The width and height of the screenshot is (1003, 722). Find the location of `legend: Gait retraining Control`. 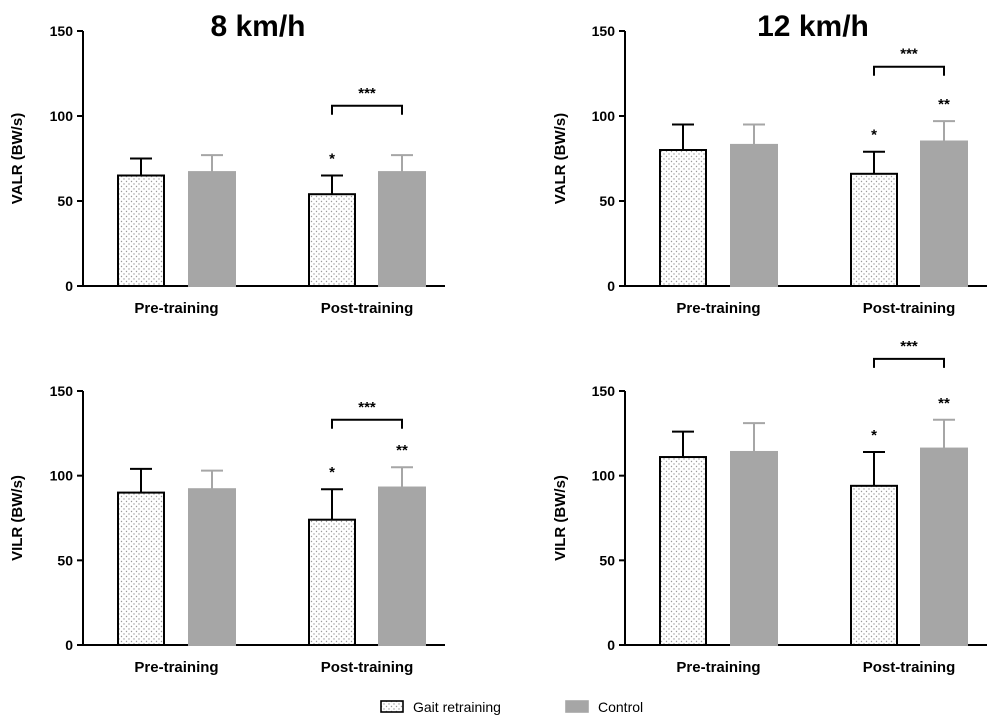

legend: Gait retraining Control is located at coordinates (511, 707).